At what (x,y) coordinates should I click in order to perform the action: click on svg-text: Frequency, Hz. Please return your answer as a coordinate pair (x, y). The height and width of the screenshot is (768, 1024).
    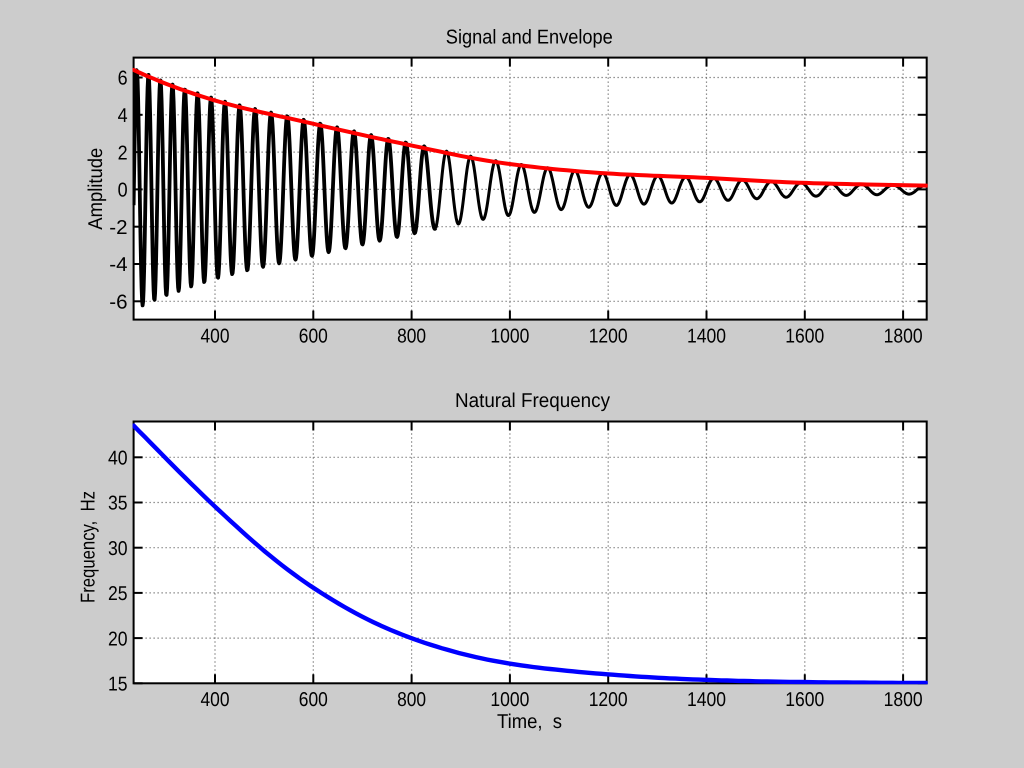
    Looking at the image, I should click on (89, 547).